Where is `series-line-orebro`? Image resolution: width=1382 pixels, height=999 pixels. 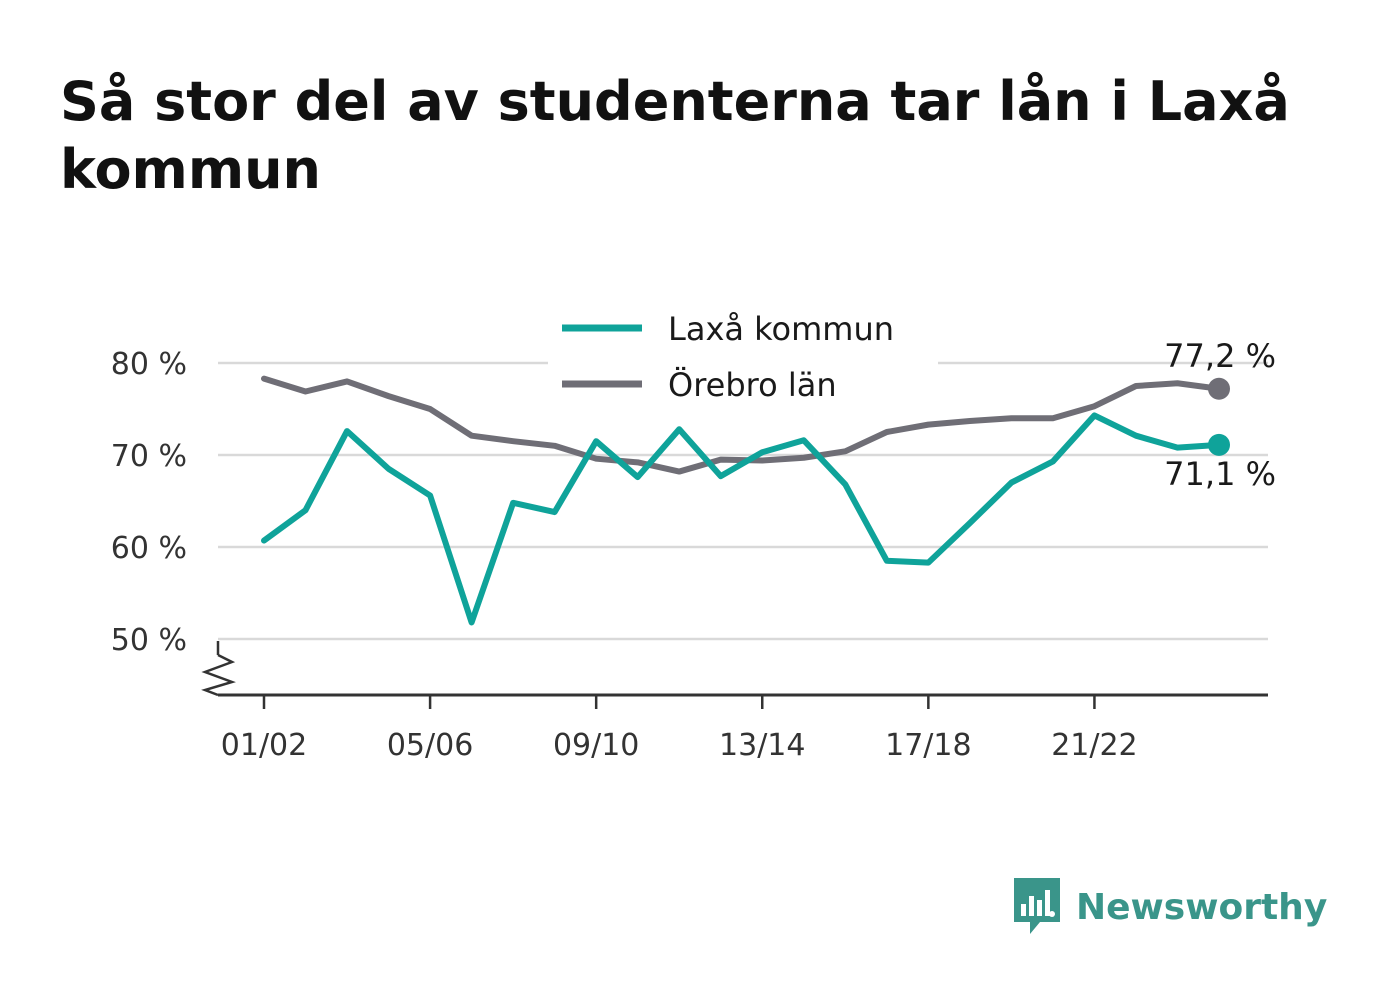
series-line-orebro is located at coordinates (741, 425).